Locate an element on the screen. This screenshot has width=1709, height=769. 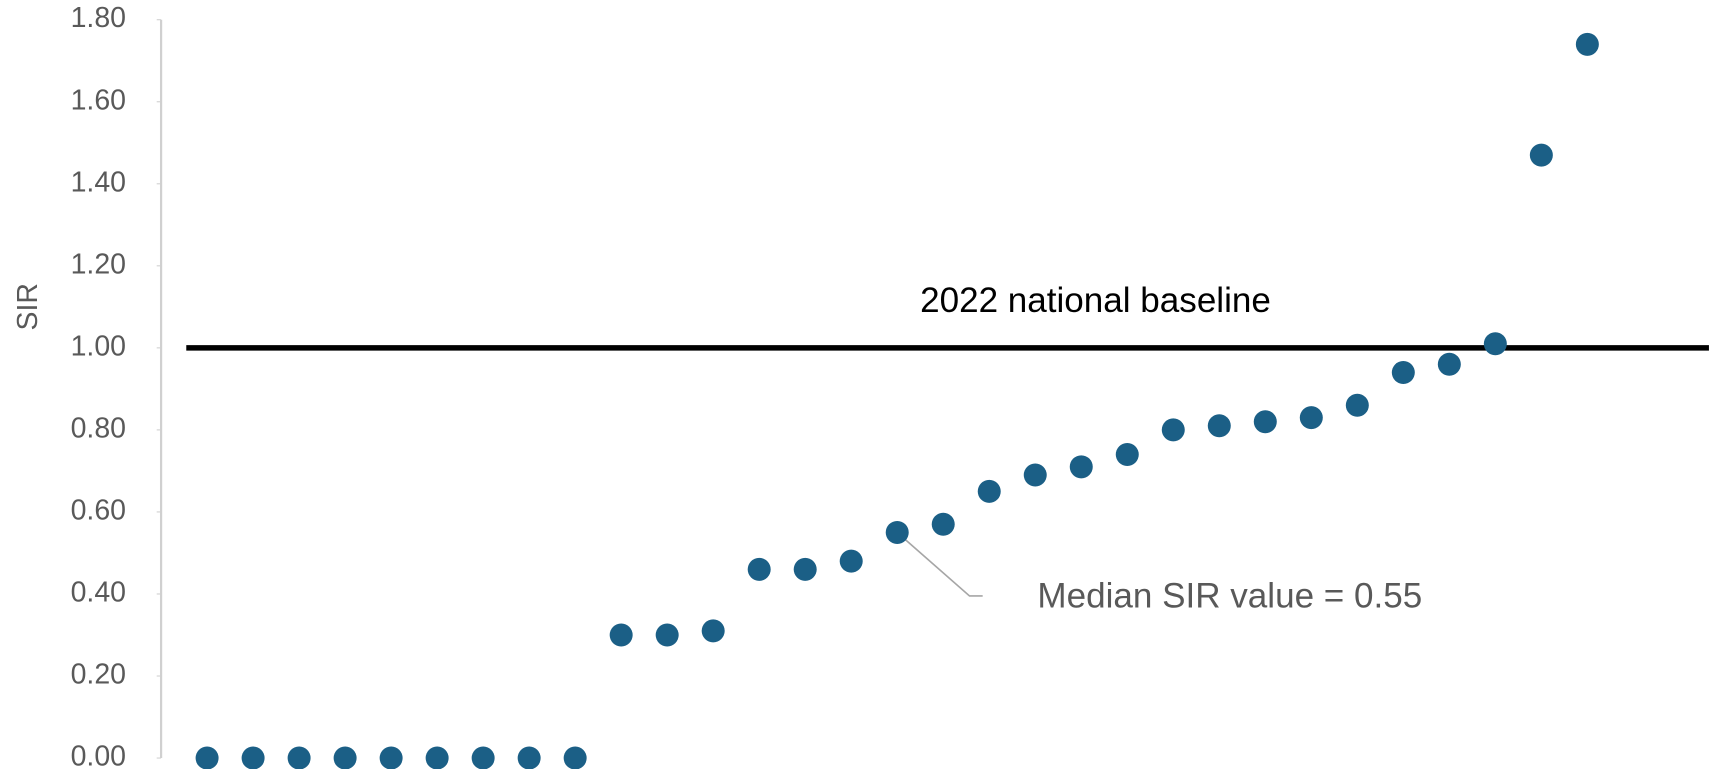
y-tick-label: 0.00 is located at coordinates (98, 755).